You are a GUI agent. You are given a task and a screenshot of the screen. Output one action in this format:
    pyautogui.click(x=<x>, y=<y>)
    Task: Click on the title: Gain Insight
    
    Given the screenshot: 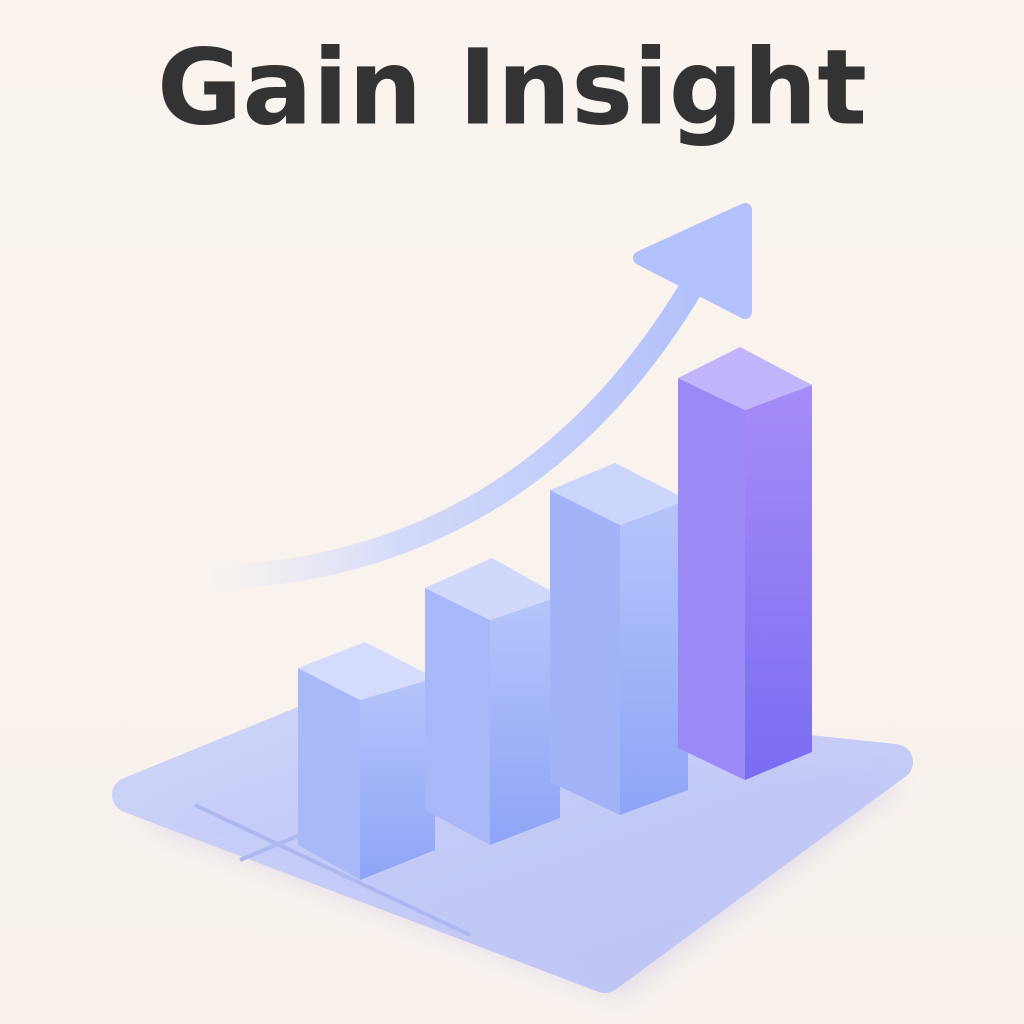 What is the action you would take?
    pyautogui.click(x=512, y=87)
    